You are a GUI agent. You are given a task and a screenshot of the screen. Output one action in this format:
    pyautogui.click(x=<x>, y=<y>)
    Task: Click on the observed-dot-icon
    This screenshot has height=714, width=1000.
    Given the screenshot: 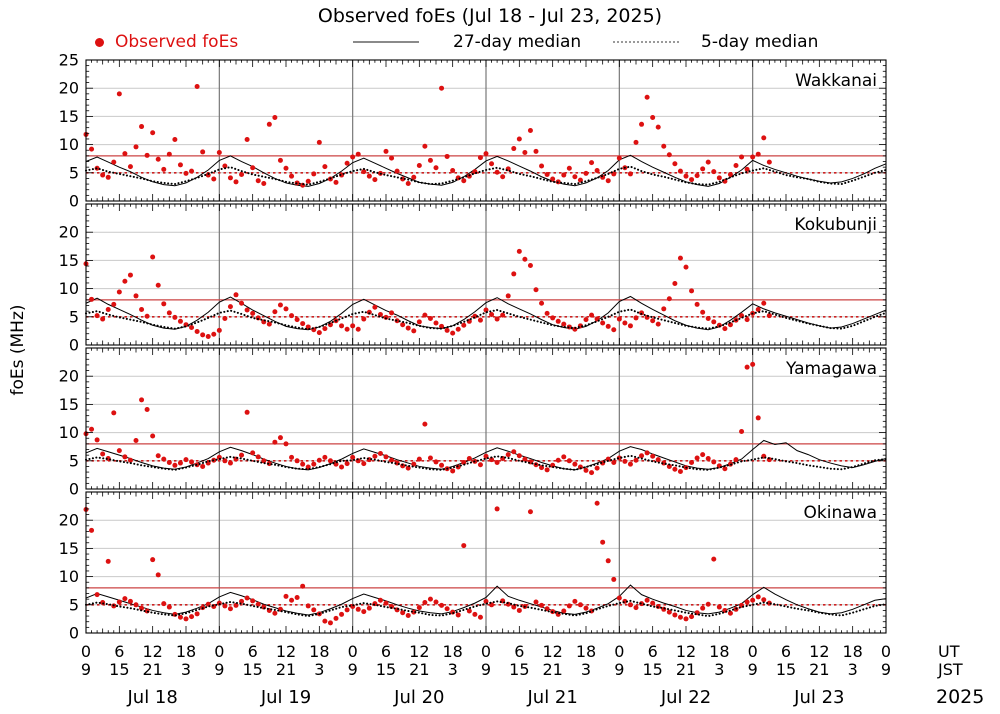 What is the action you would take?
    pyautogui.click(x=99, y=42)
    